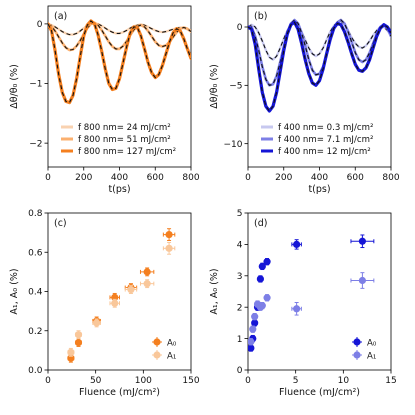  What do you see at coordinates (344, 381) in the screenshot?
I see `x-tick-label: 10` at bounding box center [344, 381].